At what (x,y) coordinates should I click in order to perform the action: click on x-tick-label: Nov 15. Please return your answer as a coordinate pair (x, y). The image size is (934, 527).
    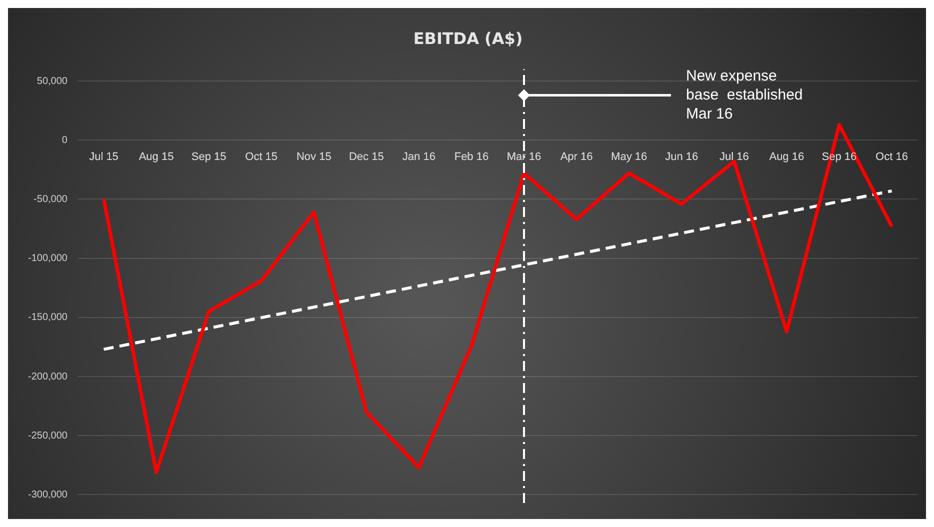
    Looking at the image, I should click on (314, 156).